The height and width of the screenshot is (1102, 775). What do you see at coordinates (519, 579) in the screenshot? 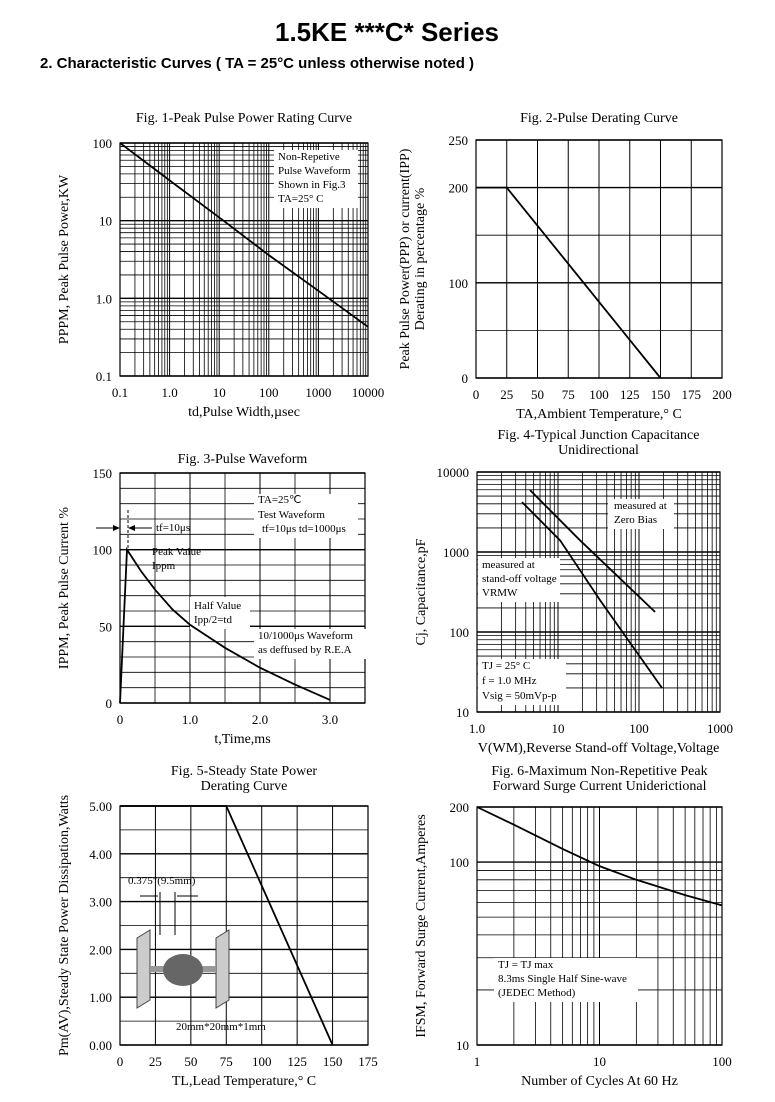
I see `annotation: stand-off voltage` at bounding box center [519, 579].